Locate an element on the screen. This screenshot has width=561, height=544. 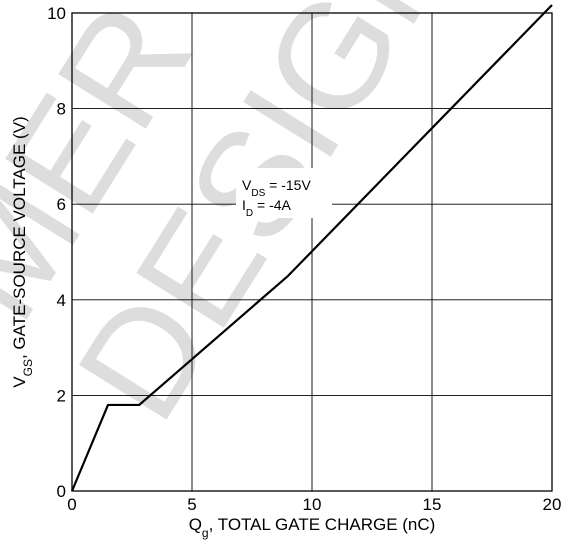
y-axis-title: VGS, GATE-SOURCE VOLTAGE (V) is located at coordinates (22, 251).